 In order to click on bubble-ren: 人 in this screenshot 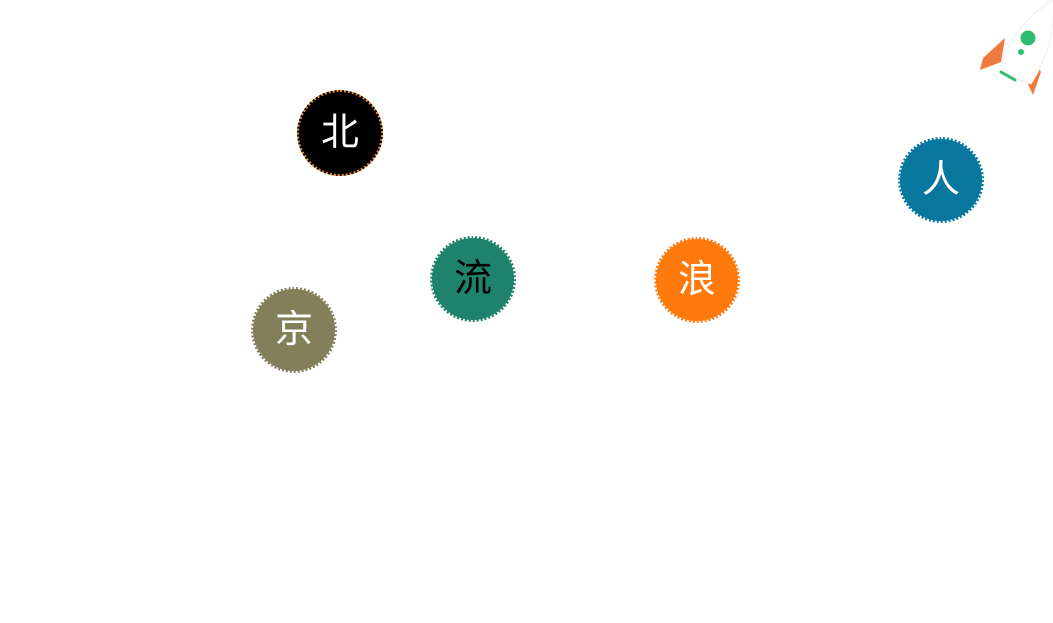, I will do `click(941, 180)`.